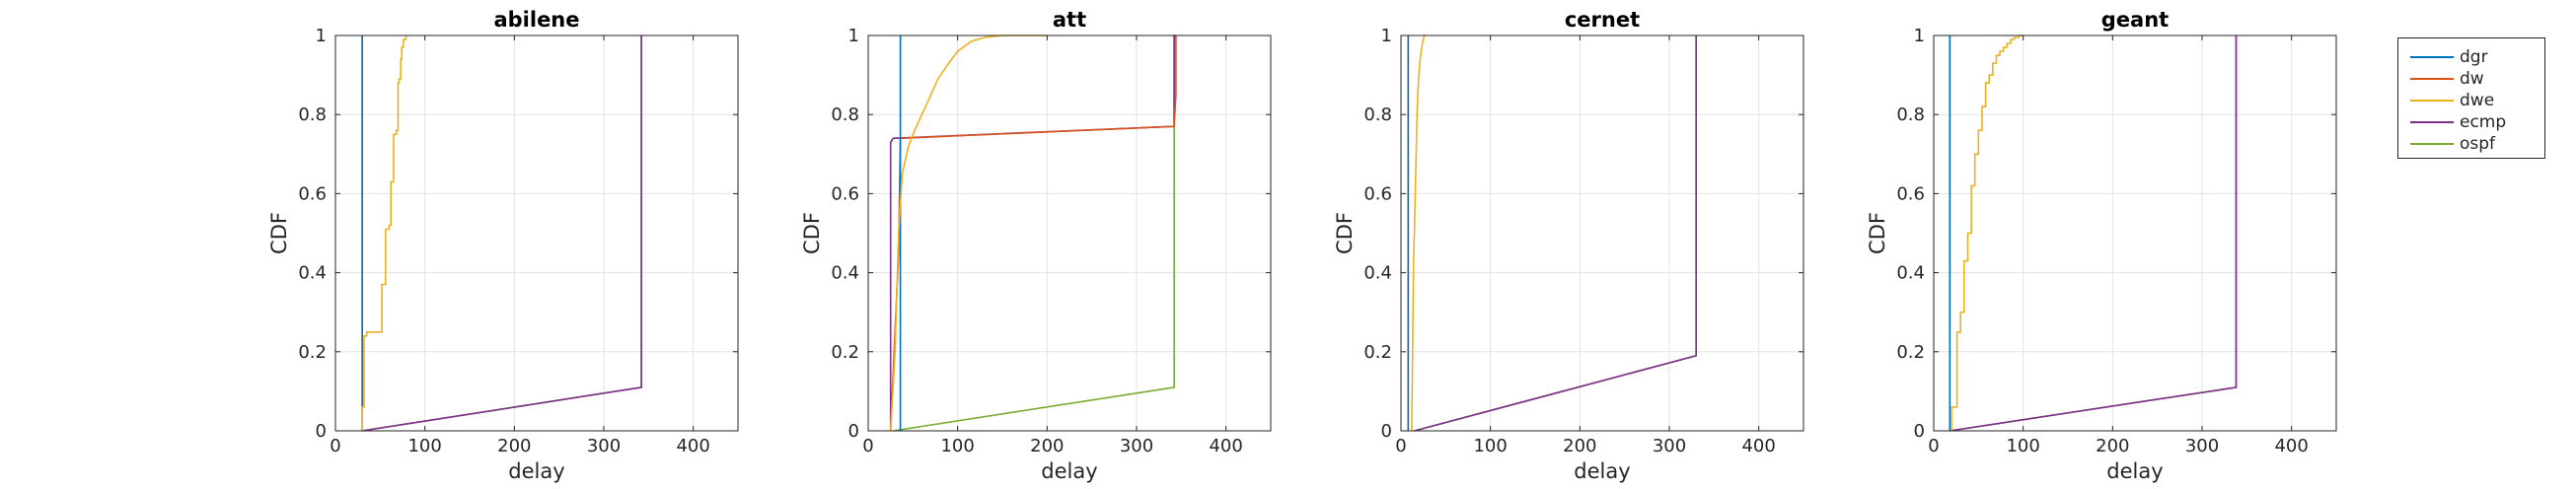 This screenshot has height=489, width=2576. I want to click on series-line-ospf, so click(1034, 233).